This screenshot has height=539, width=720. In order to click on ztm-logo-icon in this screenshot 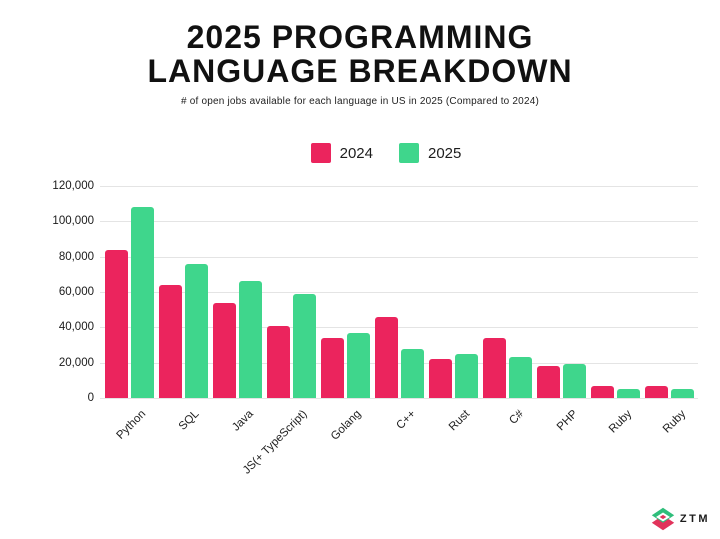, I will do `click(663, 519)`.